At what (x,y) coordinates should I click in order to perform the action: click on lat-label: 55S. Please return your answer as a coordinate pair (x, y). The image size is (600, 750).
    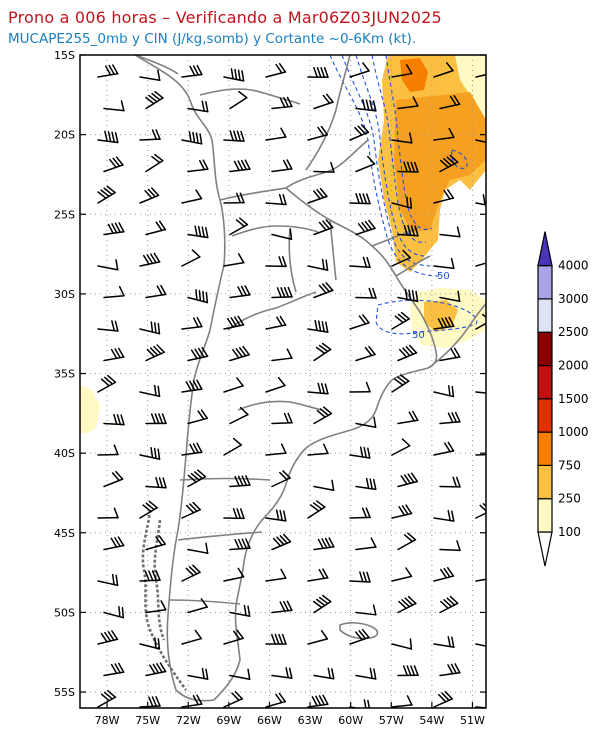
    Looking at the image, I should click on (64, 692).